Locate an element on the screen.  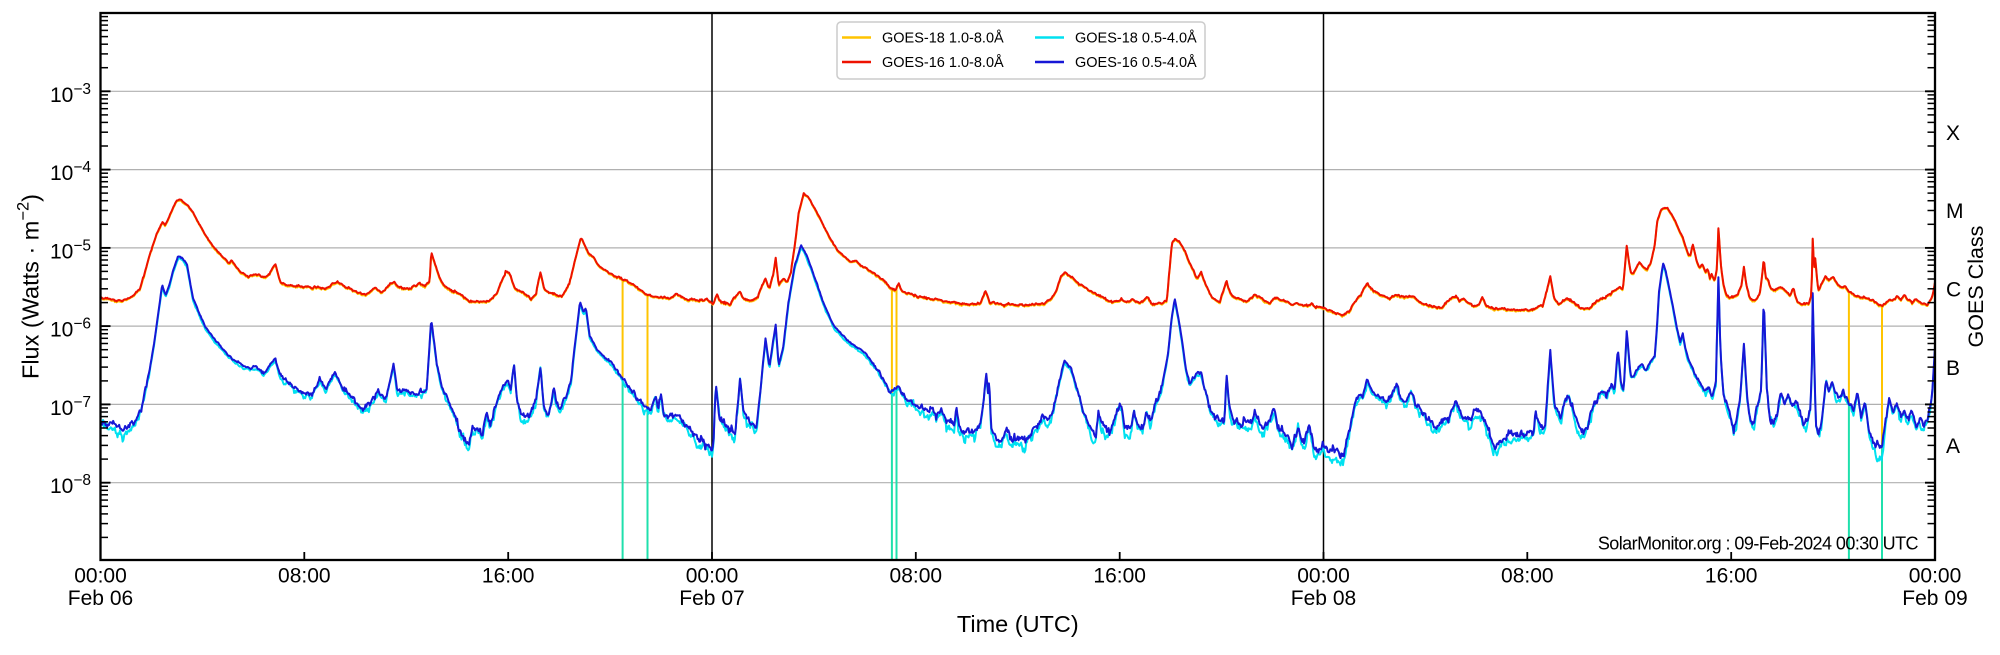
svg-text: Time (UTC) is located at coordinates (1018, 624).